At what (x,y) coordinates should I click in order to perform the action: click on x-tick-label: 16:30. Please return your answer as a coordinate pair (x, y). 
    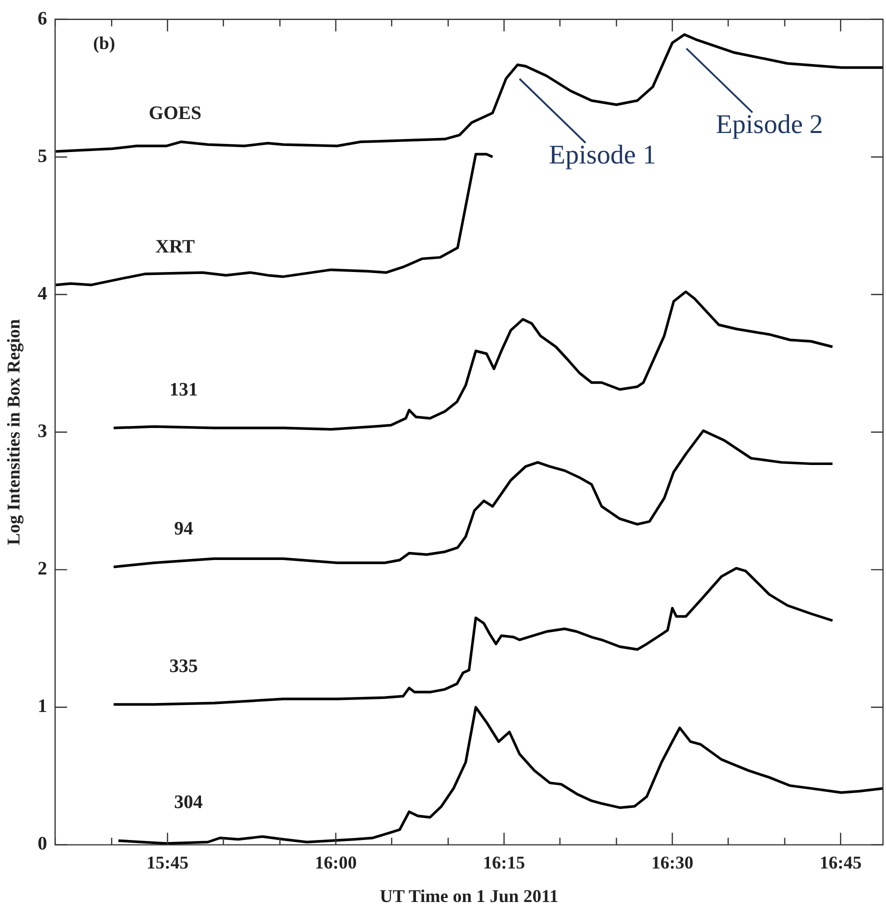
    Looking at the image, I should click on (672, 862).